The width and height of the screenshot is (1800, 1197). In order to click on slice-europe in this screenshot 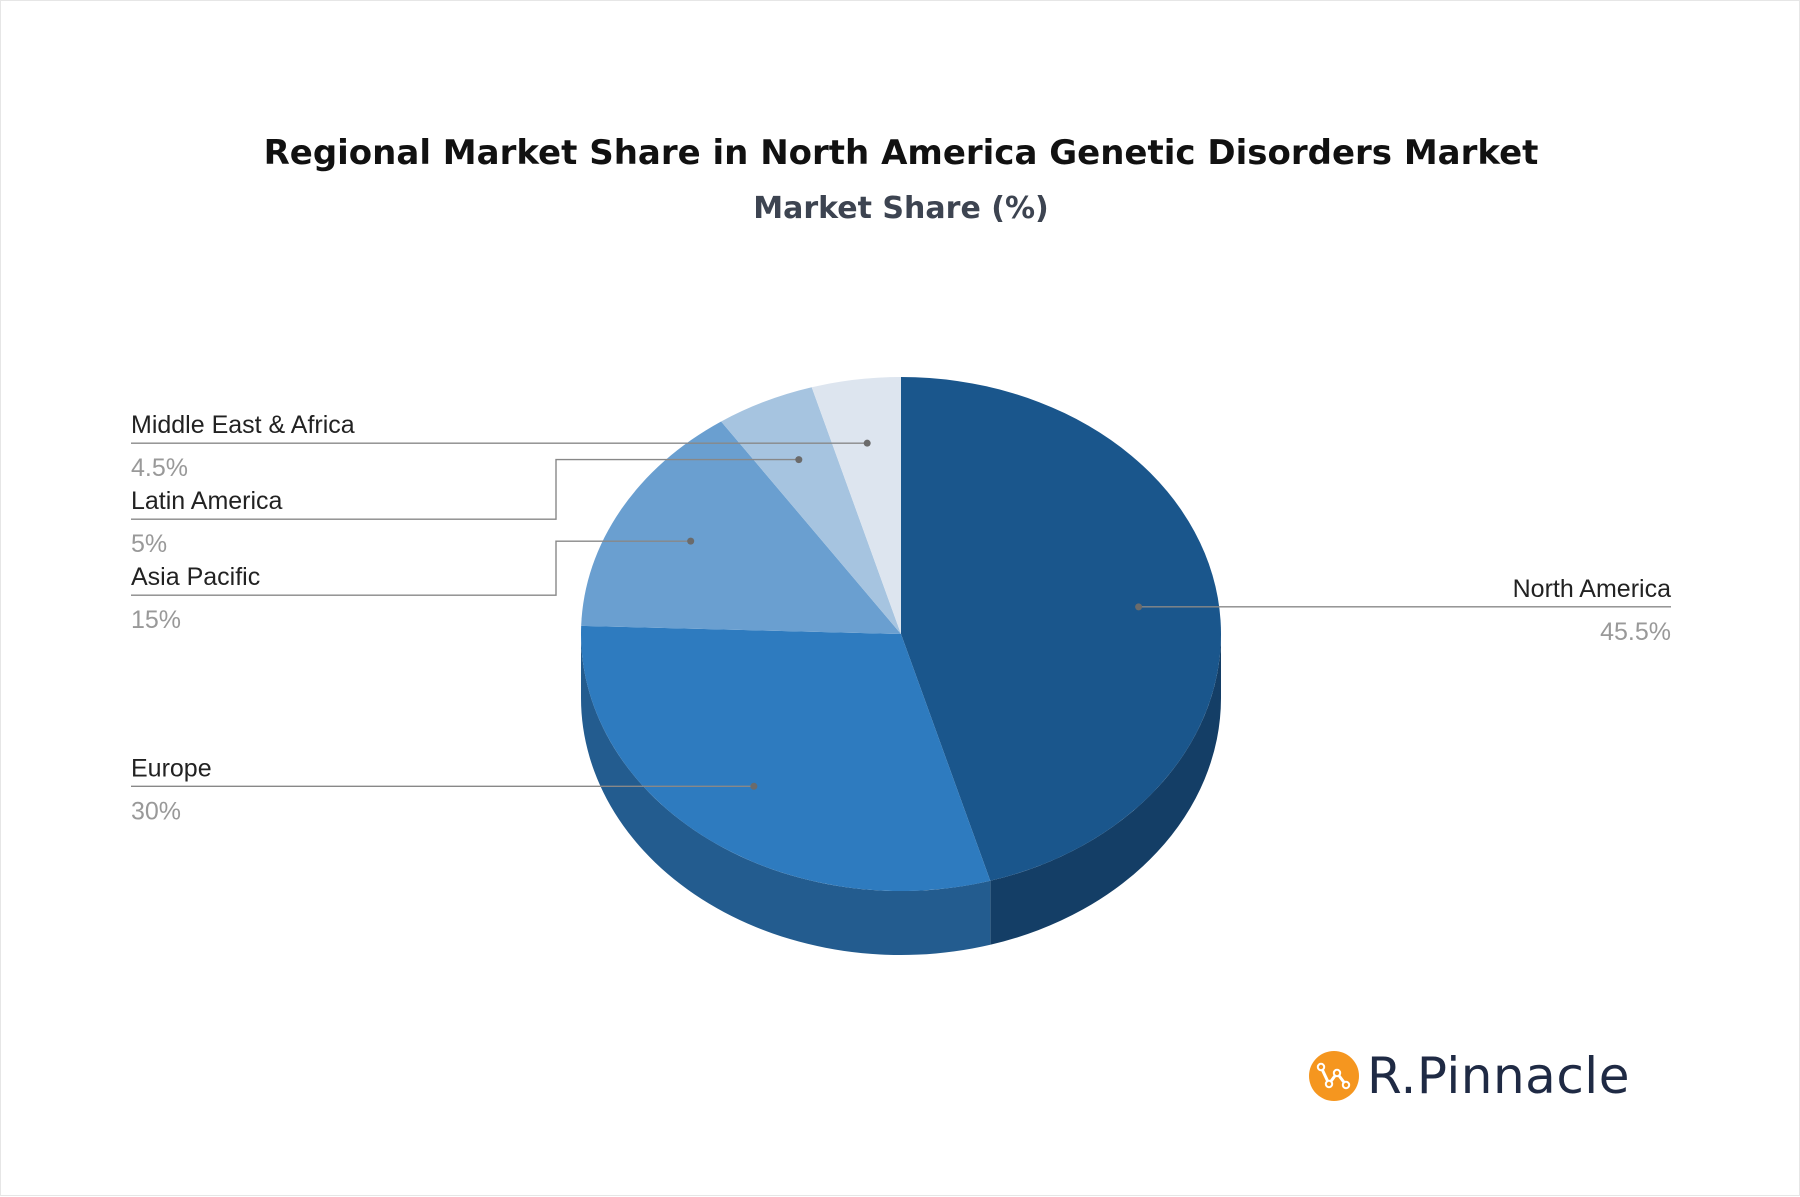, I will do `click(785, 758)`.